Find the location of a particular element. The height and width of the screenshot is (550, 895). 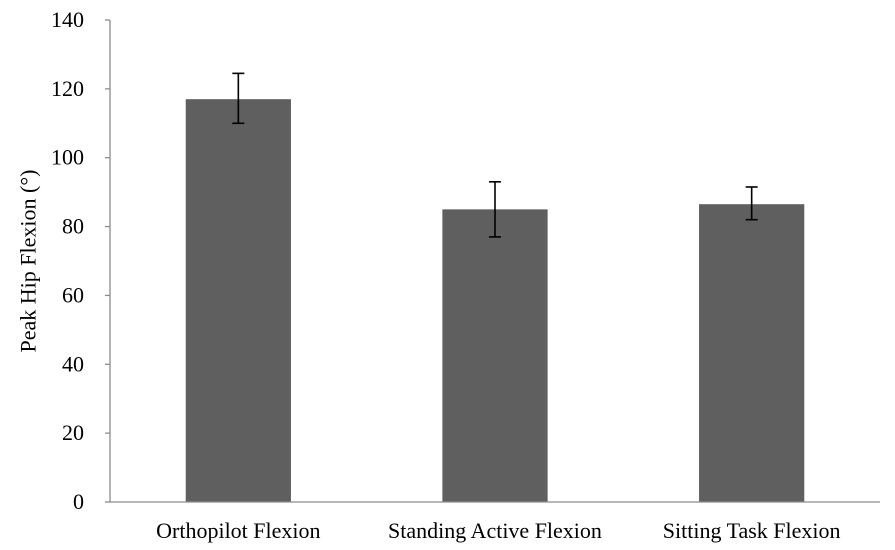

y-tick-label: 120 is located at coordinates (67, 88).